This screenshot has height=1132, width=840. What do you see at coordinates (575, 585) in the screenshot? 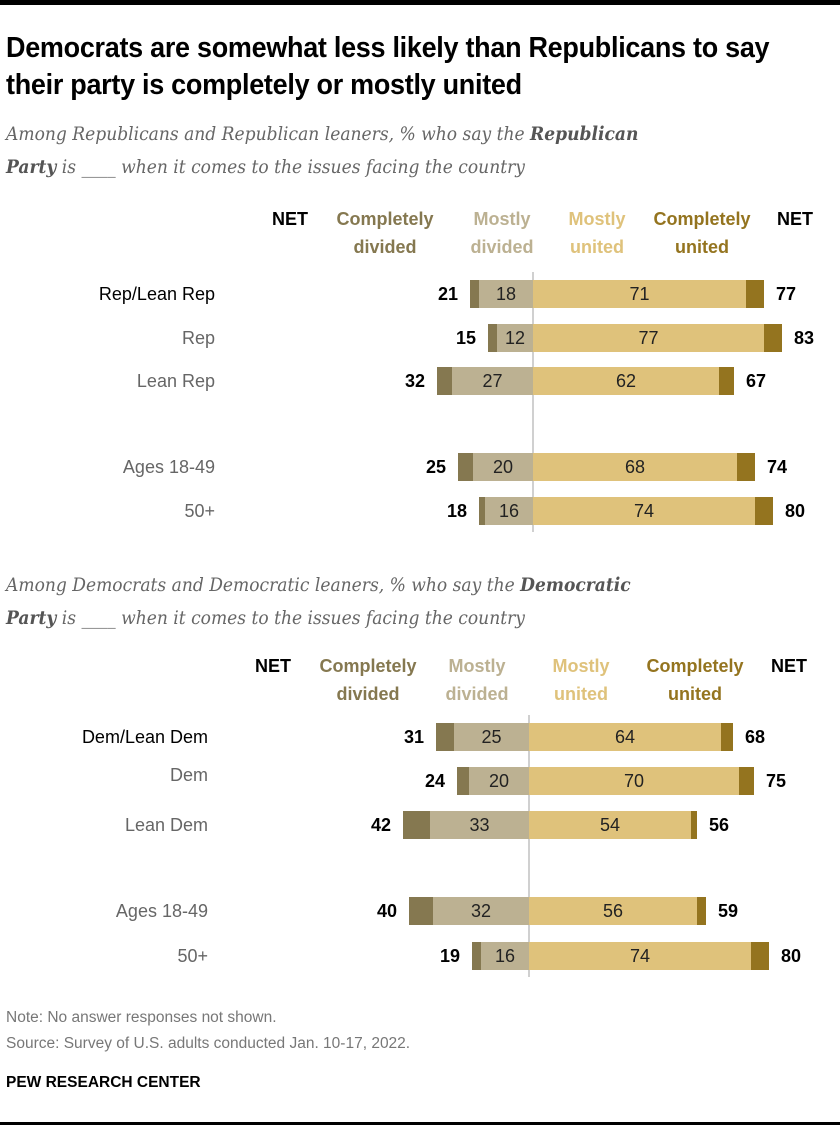
I see `subtitle-part: Democratic` at bounding box center [575, 585].